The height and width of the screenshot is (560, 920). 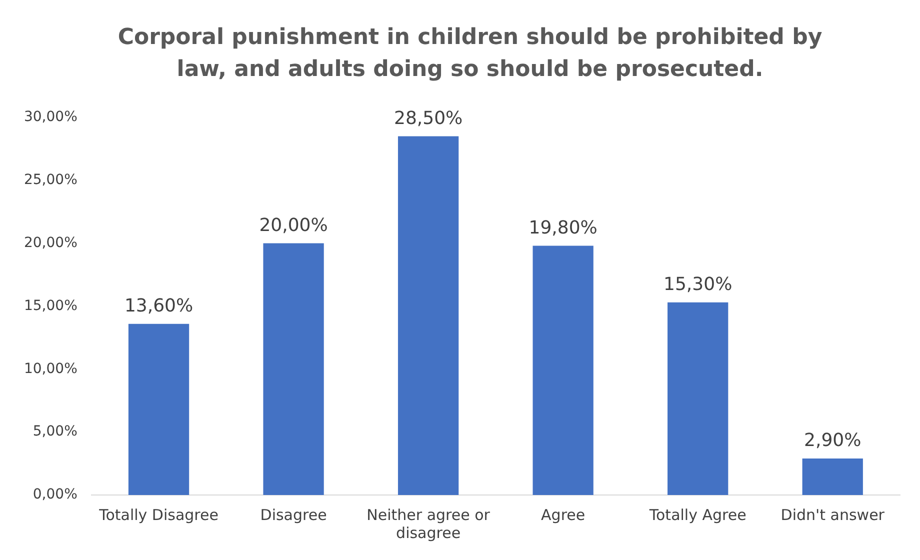 I want to click on y-tick-label: 10,00%, so click(x=51, y=368).